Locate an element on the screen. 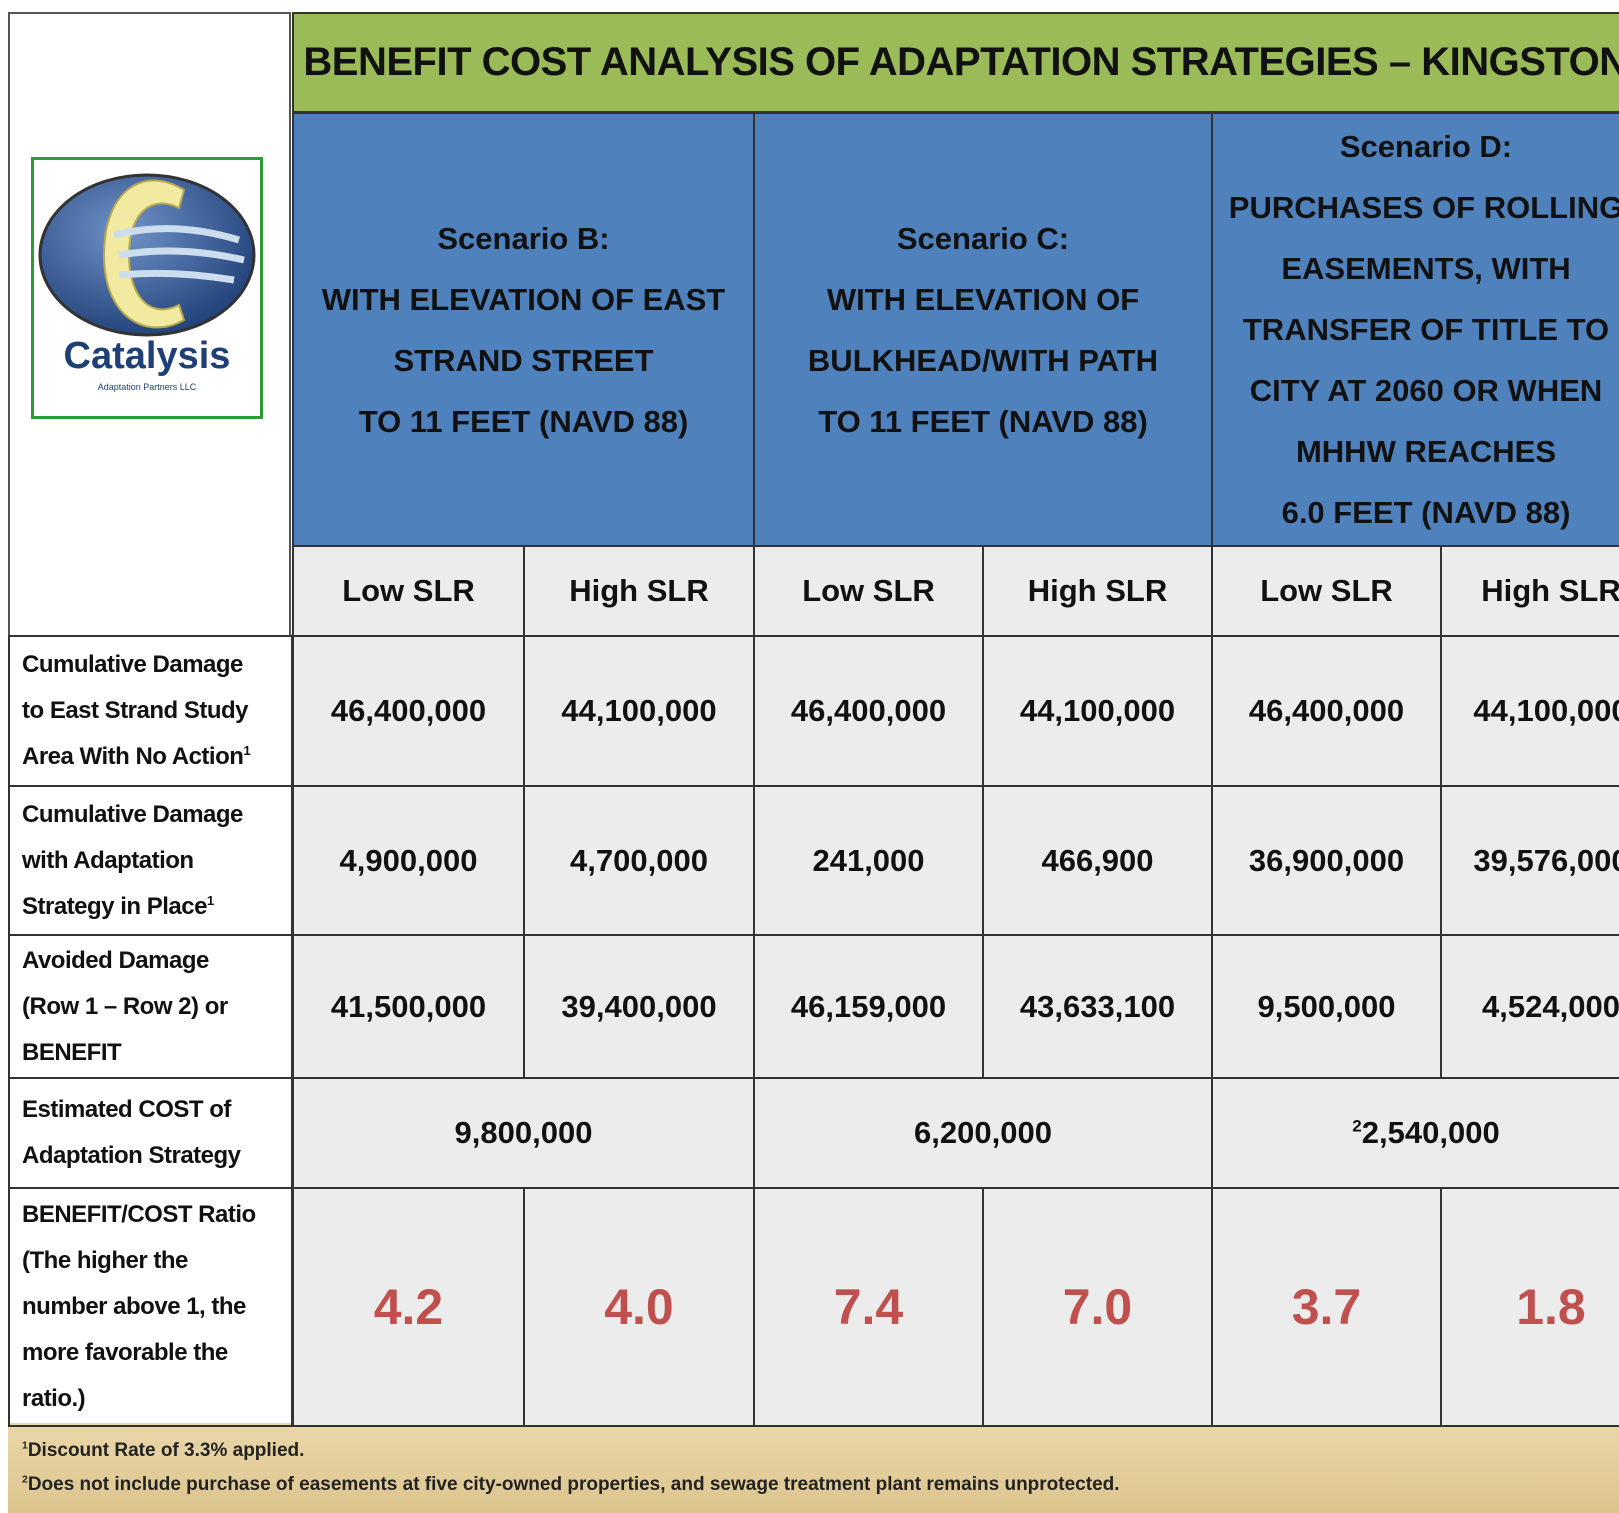 The image size is (1619, 1513). scenario-label: Scenario B: is located at coordinates (523, 238).